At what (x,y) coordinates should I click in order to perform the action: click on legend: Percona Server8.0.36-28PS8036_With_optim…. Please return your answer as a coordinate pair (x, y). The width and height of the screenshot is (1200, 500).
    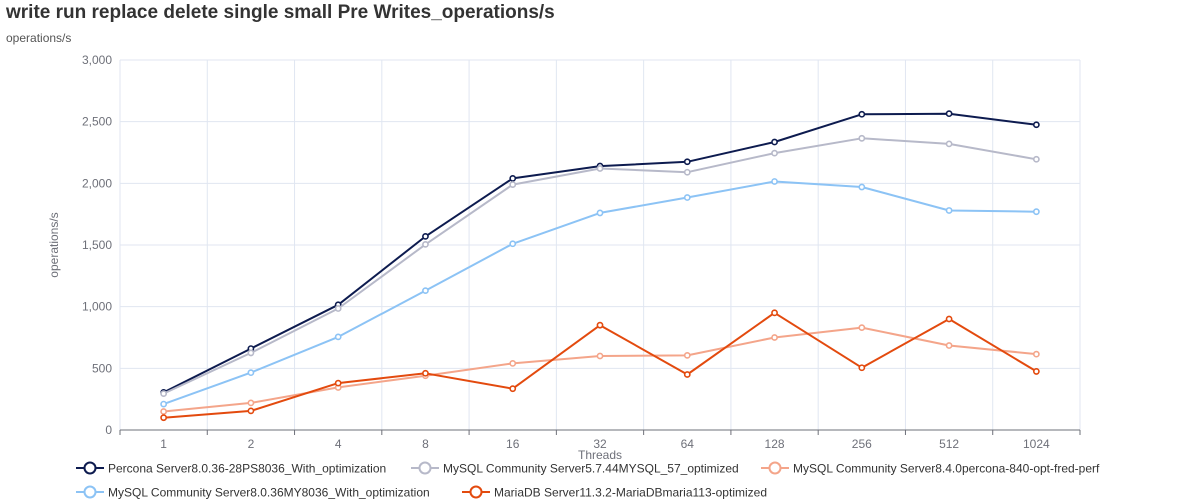
    Looking at the image, I should click on (588, 480).